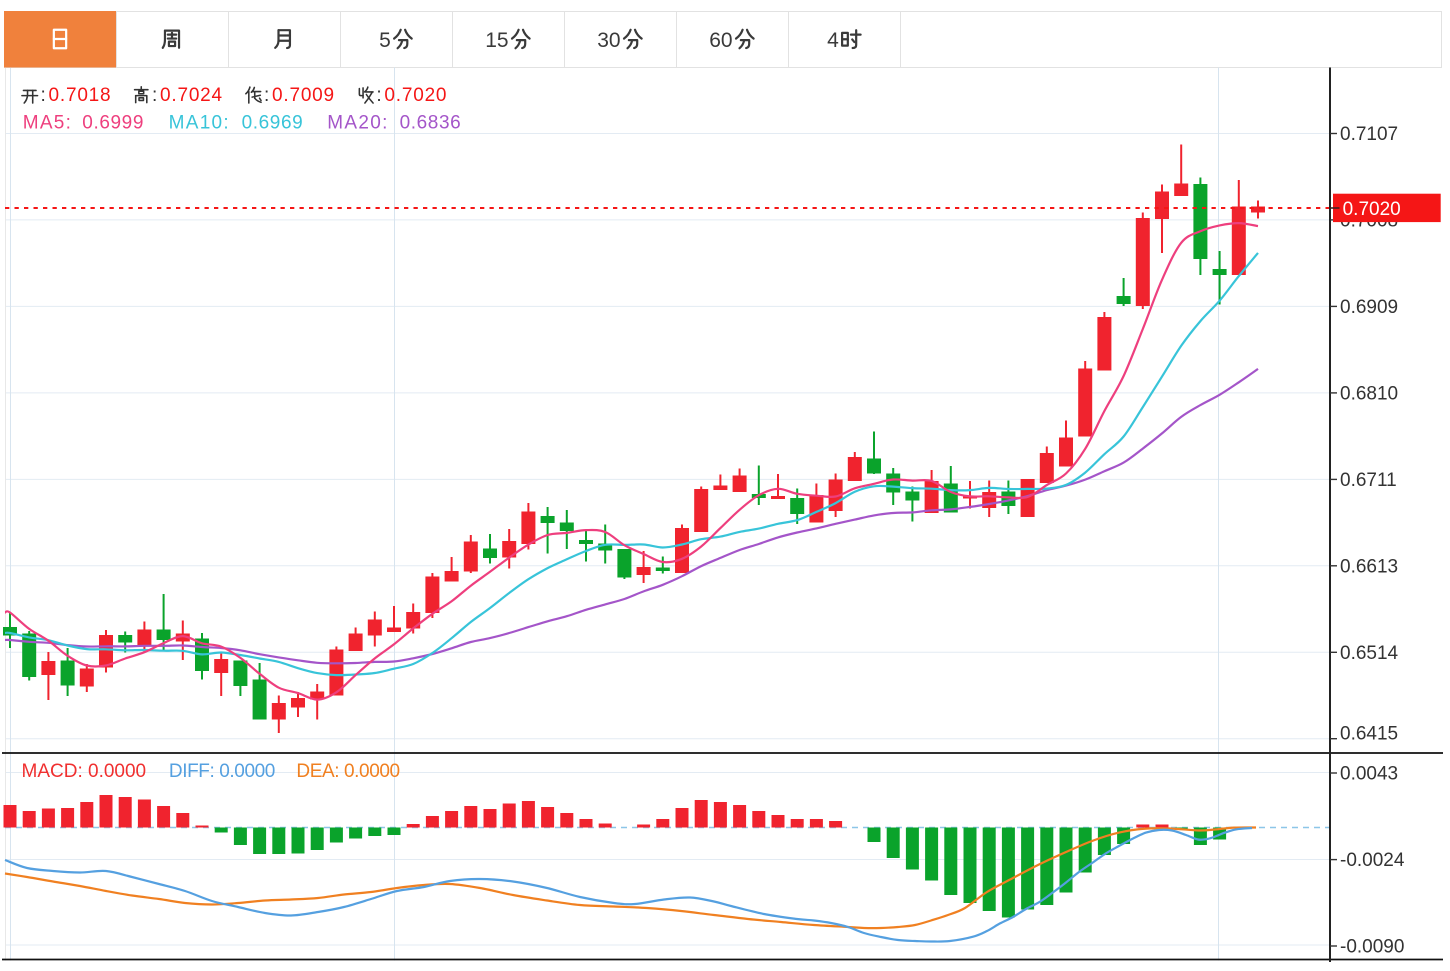 The width and height of the screenshot is (1450, 971). I want to click on svg-text: DIFF: 0.0000, so click(222, 771).